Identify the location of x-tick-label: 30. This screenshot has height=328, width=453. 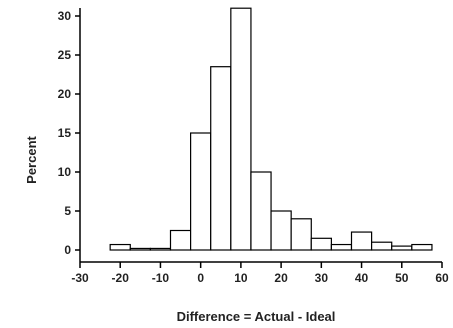
(322, 278).